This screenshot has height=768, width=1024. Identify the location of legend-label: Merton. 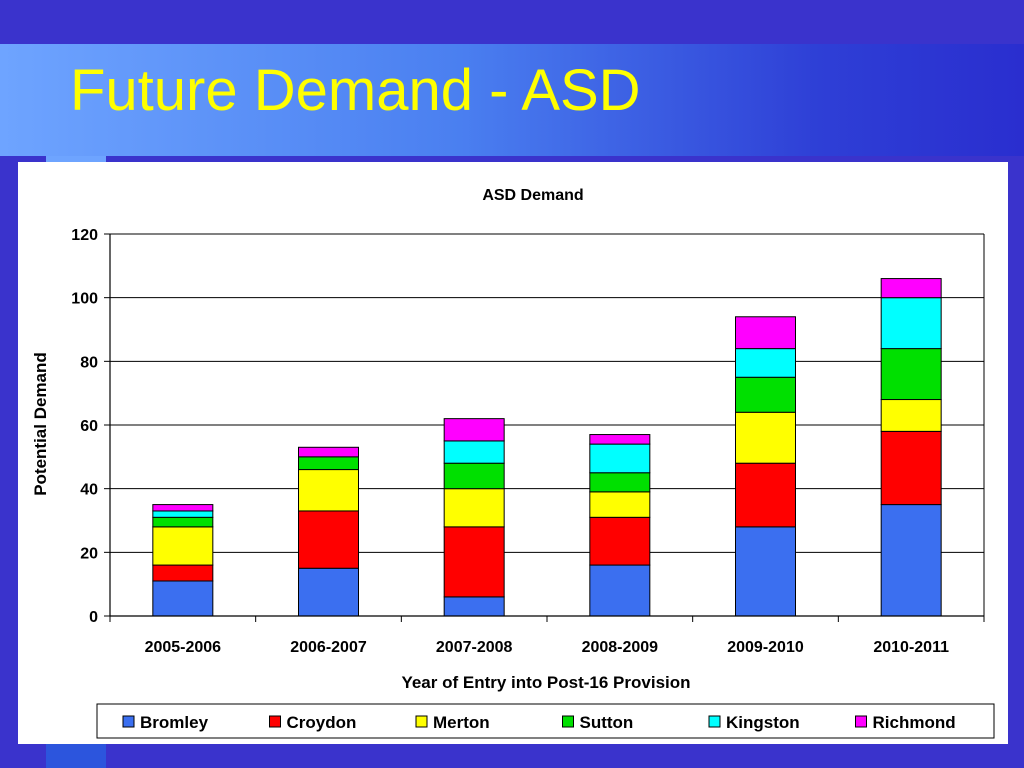
(461, 722).